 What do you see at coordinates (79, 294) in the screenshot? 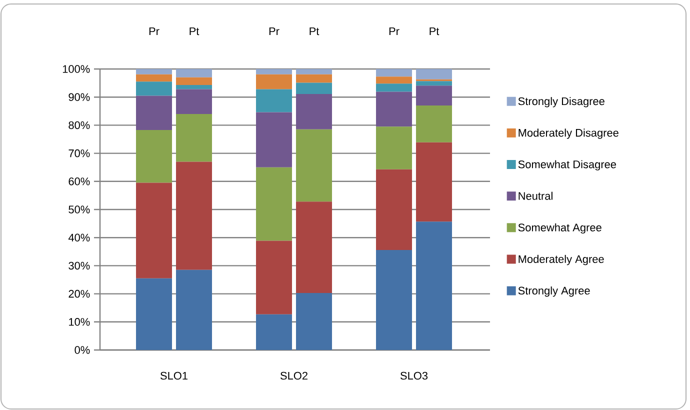
I see `y-tick-label: 20%` at bounding box center [79, 294].